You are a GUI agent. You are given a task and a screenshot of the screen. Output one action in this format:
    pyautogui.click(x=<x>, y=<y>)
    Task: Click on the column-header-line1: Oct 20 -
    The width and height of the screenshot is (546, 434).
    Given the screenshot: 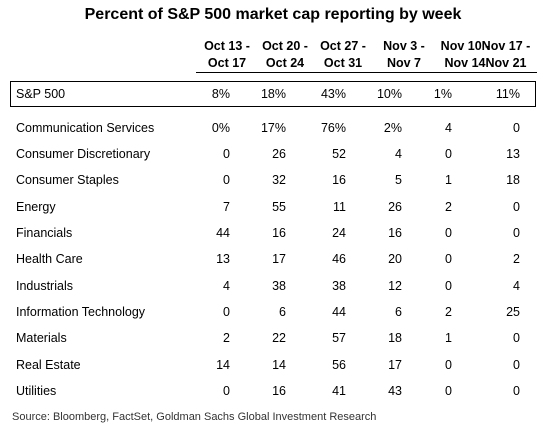 What is the action you would take?
    pyautogui.click(x=285, y=46)
    